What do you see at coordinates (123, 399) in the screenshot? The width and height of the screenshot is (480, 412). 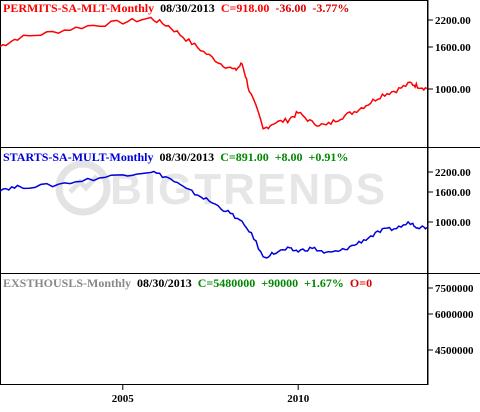 I see `x-tick-label: 2005` at bounding box center [123, 399].